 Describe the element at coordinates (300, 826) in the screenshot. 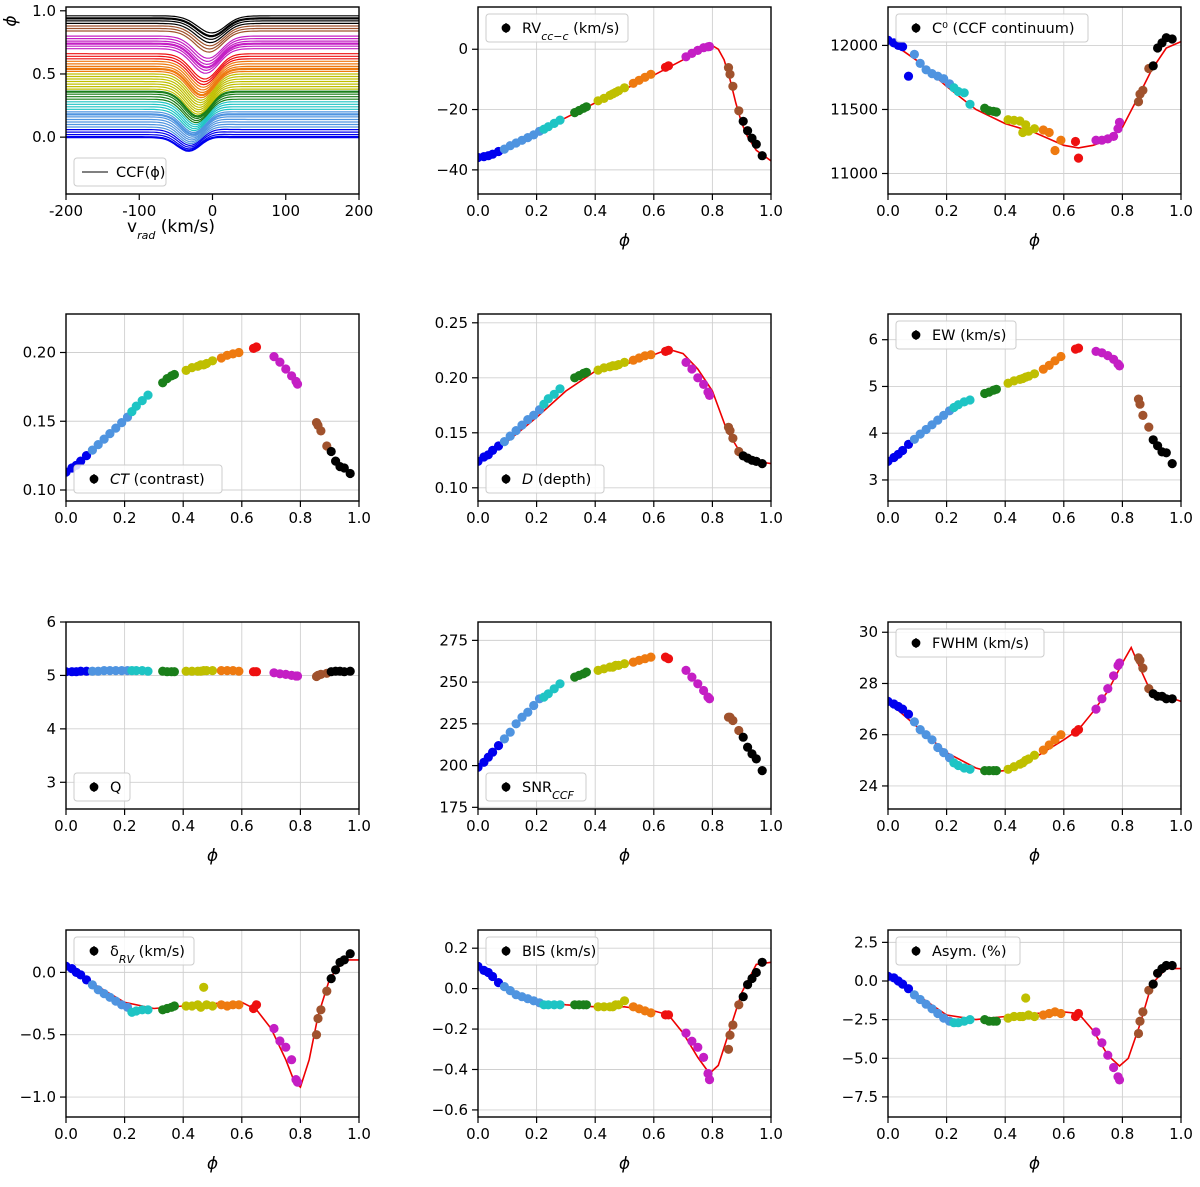

I see `x-tick-label: 0.8` at that location.